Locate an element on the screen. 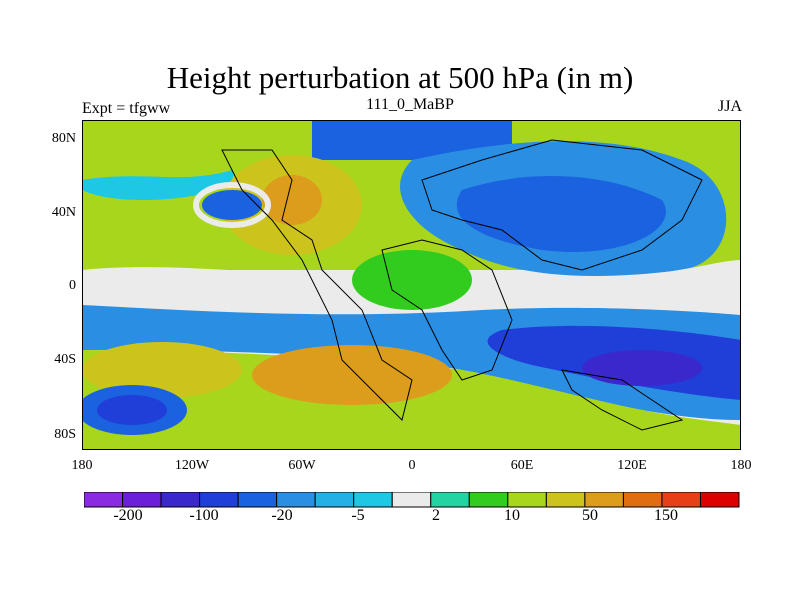 Image resolution: width=800 pixels, height=600 pixels. equatorial-high is located at coordinates (412, 280).